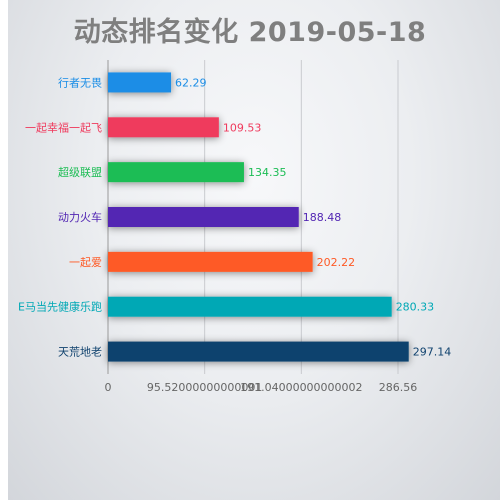  I want to click on x-tick-label: 191.04000000000002, so click(301, 387).